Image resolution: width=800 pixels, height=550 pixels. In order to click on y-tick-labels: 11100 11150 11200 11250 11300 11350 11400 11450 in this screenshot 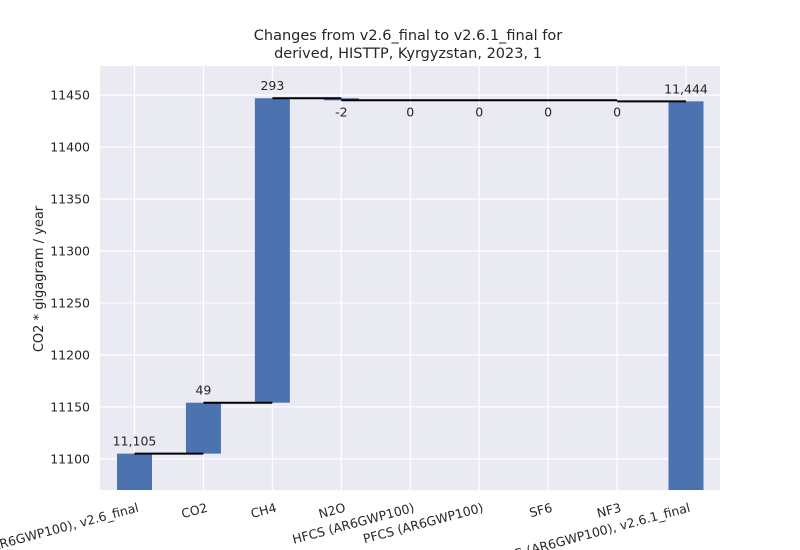, I will do `click(70, 277)`.